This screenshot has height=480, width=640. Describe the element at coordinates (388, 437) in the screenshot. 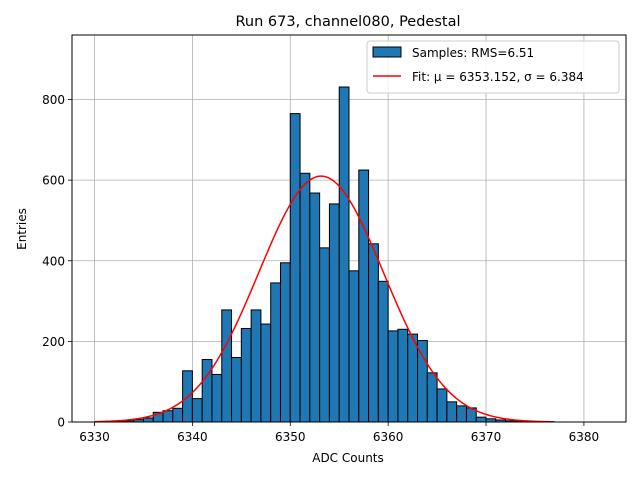

I see `x-tick-label: 6360` at that location.